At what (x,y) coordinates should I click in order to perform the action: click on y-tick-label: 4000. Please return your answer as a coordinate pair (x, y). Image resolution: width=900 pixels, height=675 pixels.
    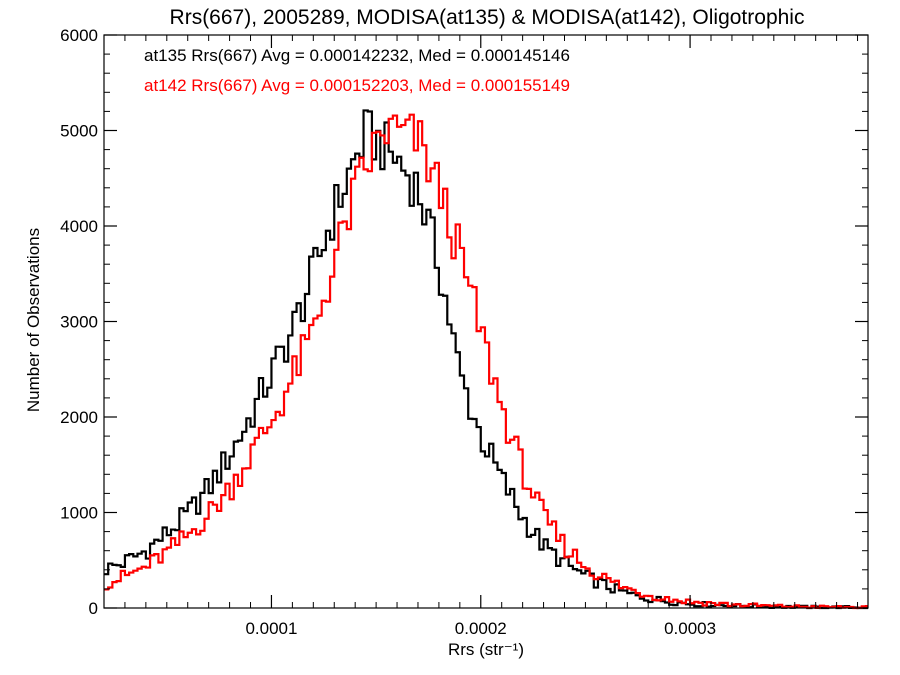
    Looking at the image, I should click on (79, 226).